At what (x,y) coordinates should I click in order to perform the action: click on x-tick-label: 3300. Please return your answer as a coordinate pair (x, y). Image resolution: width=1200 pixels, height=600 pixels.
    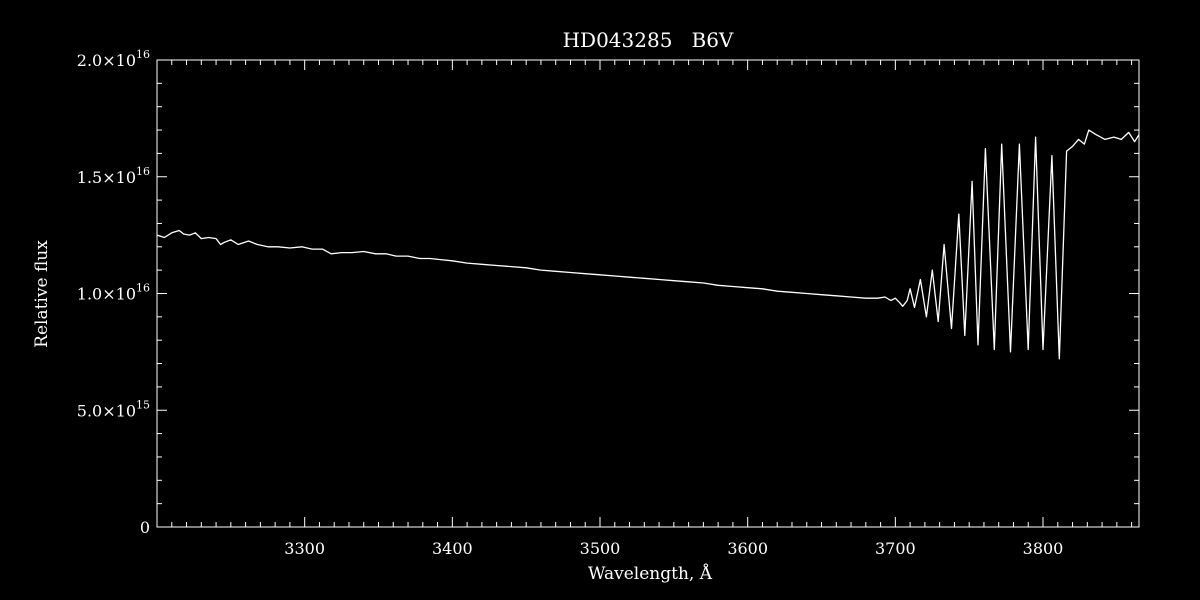
    Looking at the image, I should click on (304, 548).